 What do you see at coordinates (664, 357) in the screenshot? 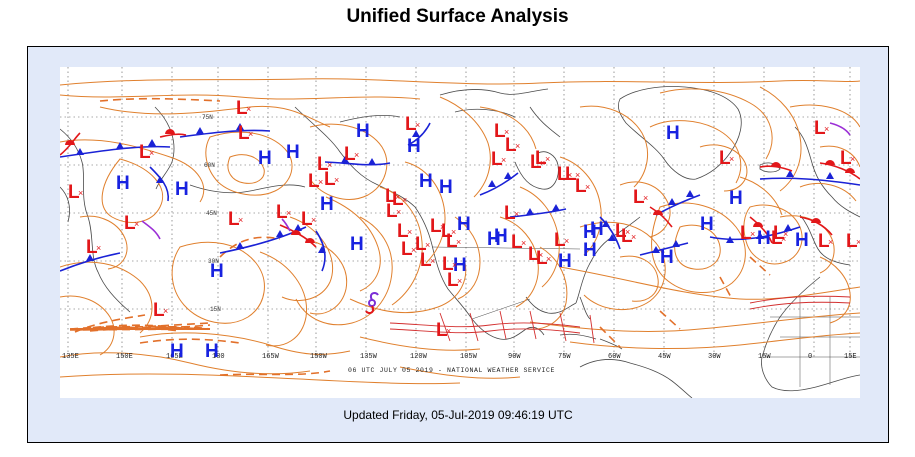
I see `longitude-label: 45W` at bounding box center [664, 357].